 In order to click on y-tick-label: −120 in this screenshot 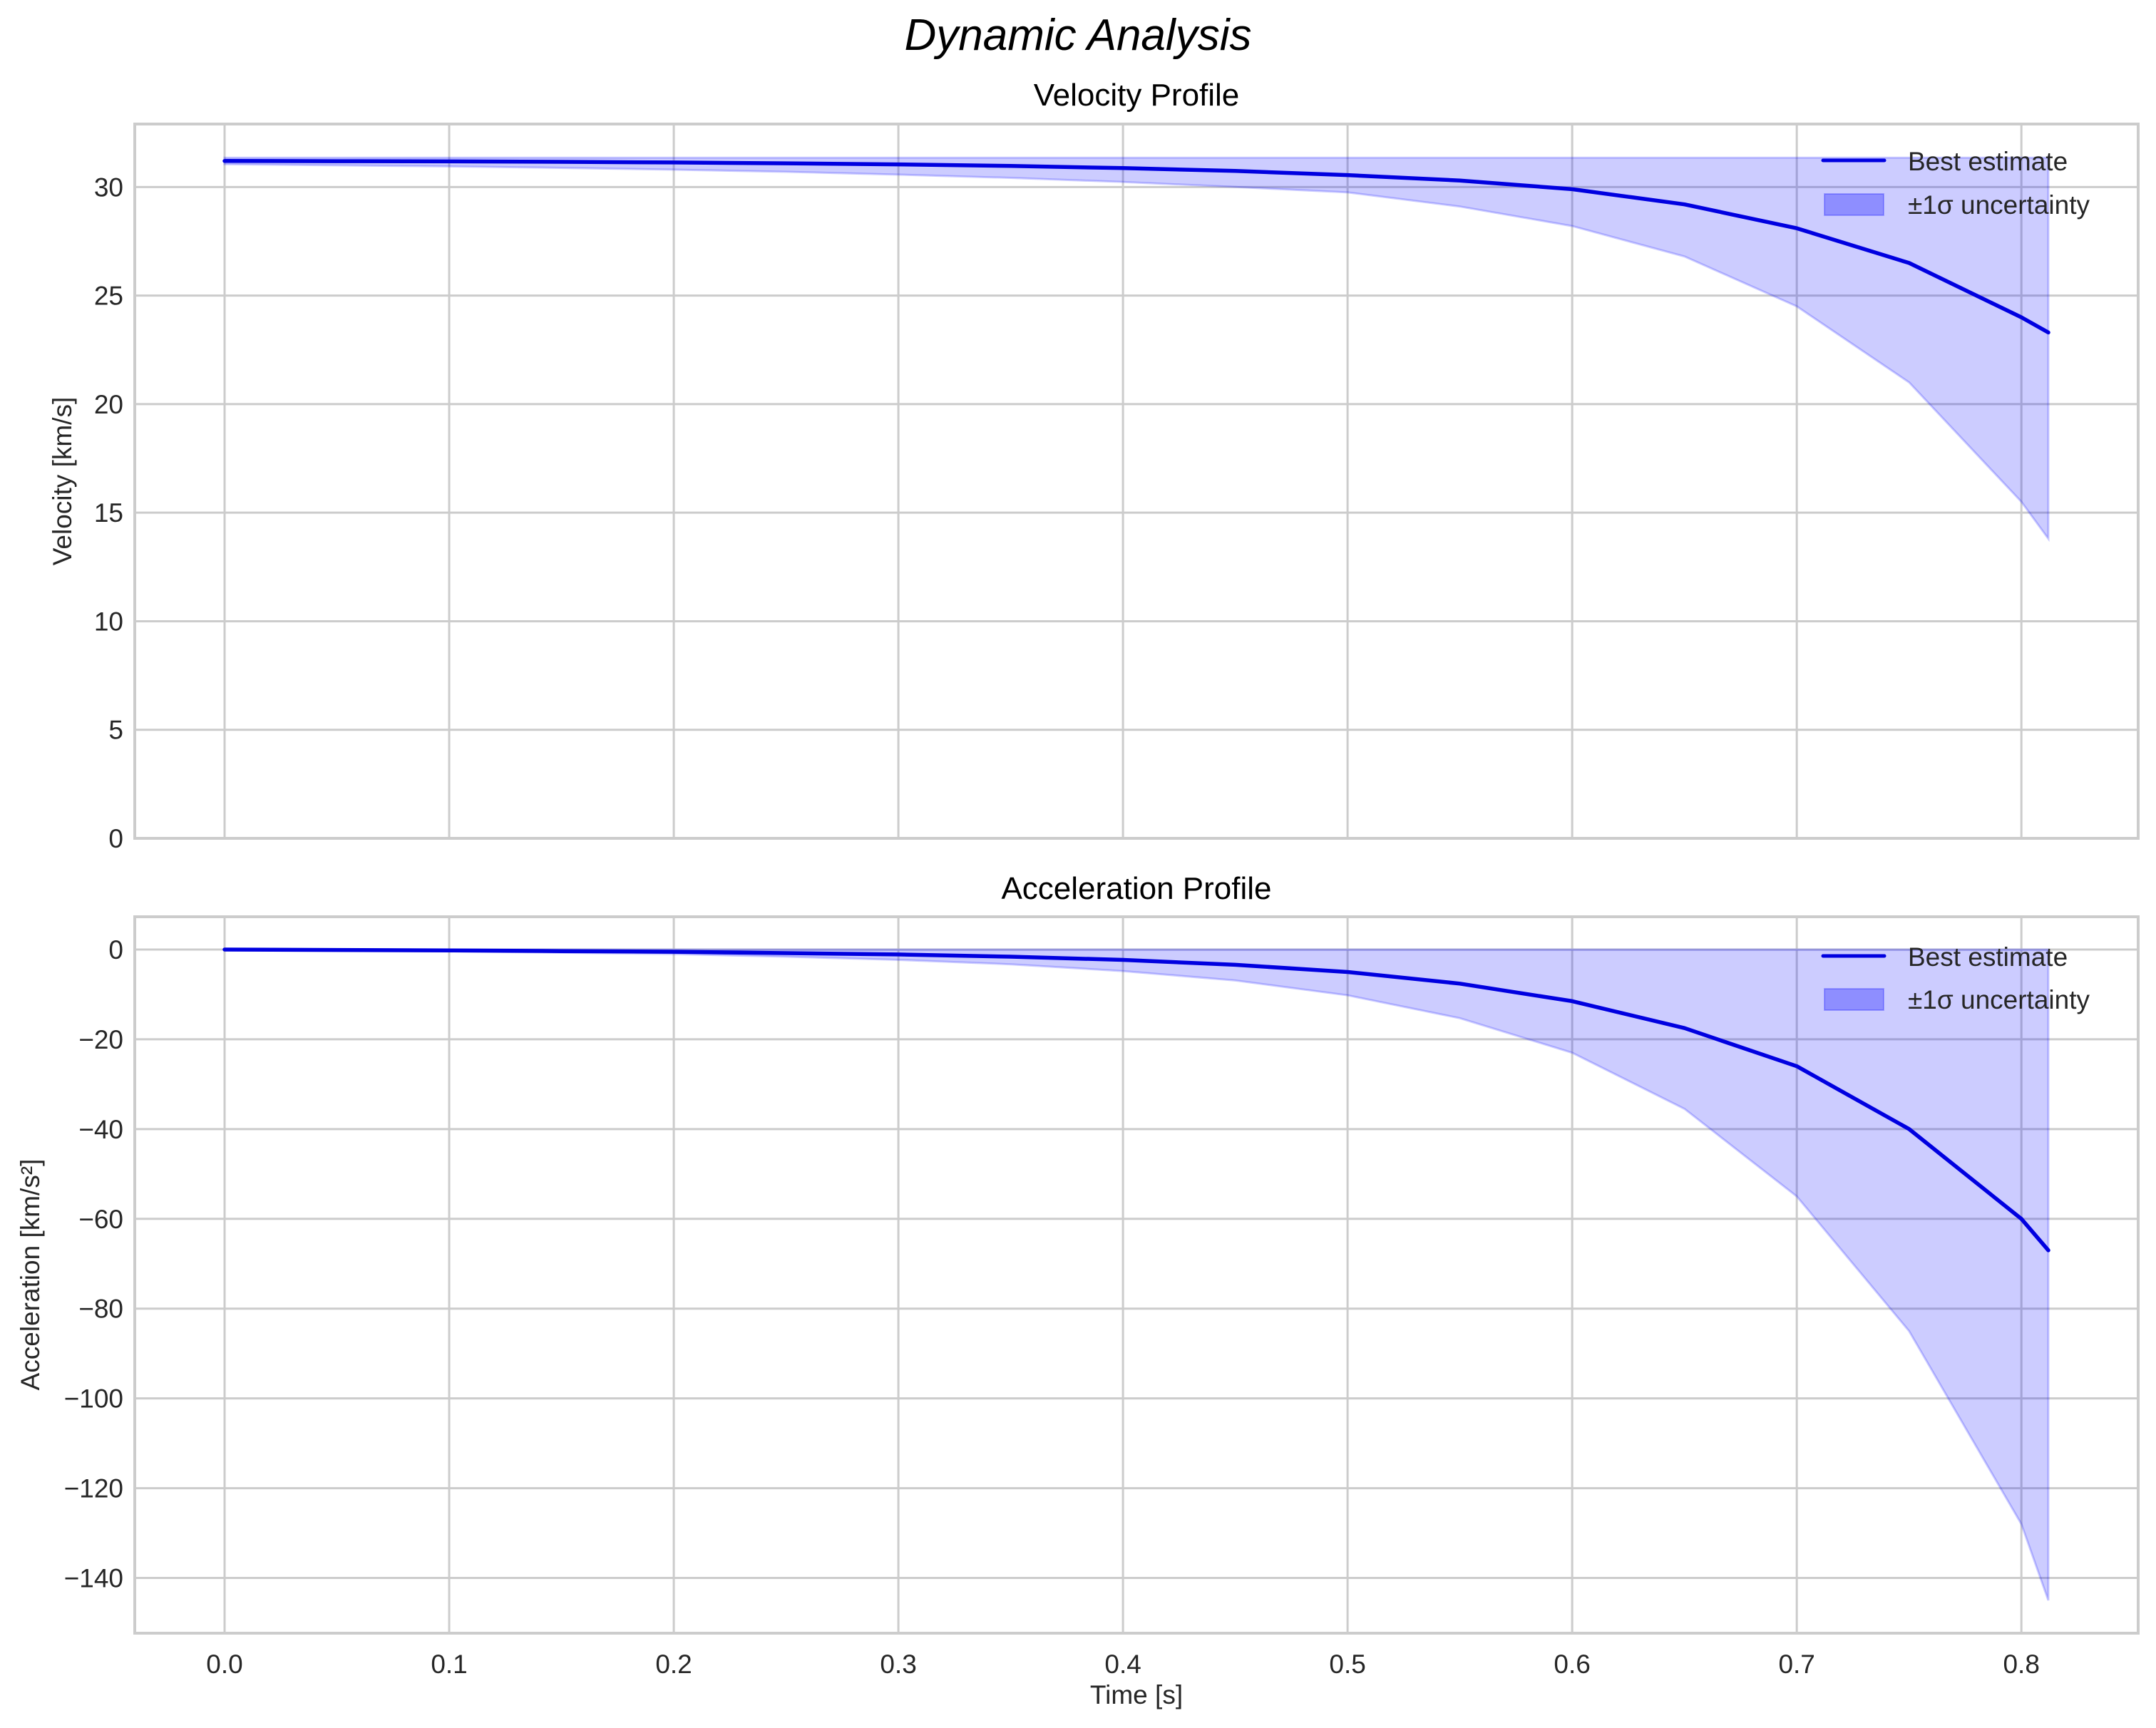, I will do `click(93, 1488)`.